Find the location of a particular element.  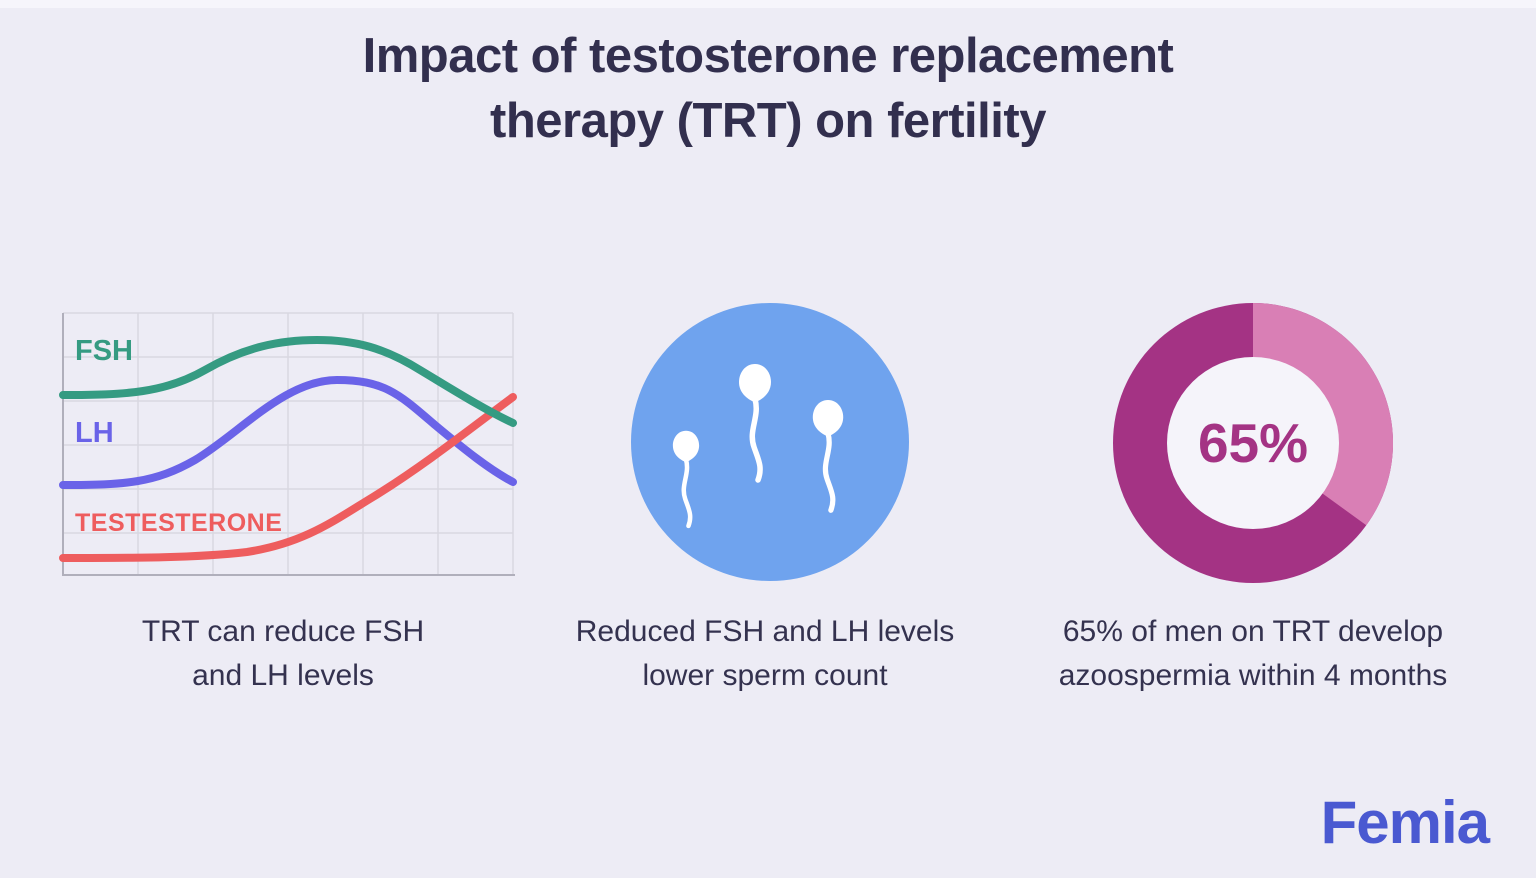

chart-gridlines is located at coordinates (288, 443).